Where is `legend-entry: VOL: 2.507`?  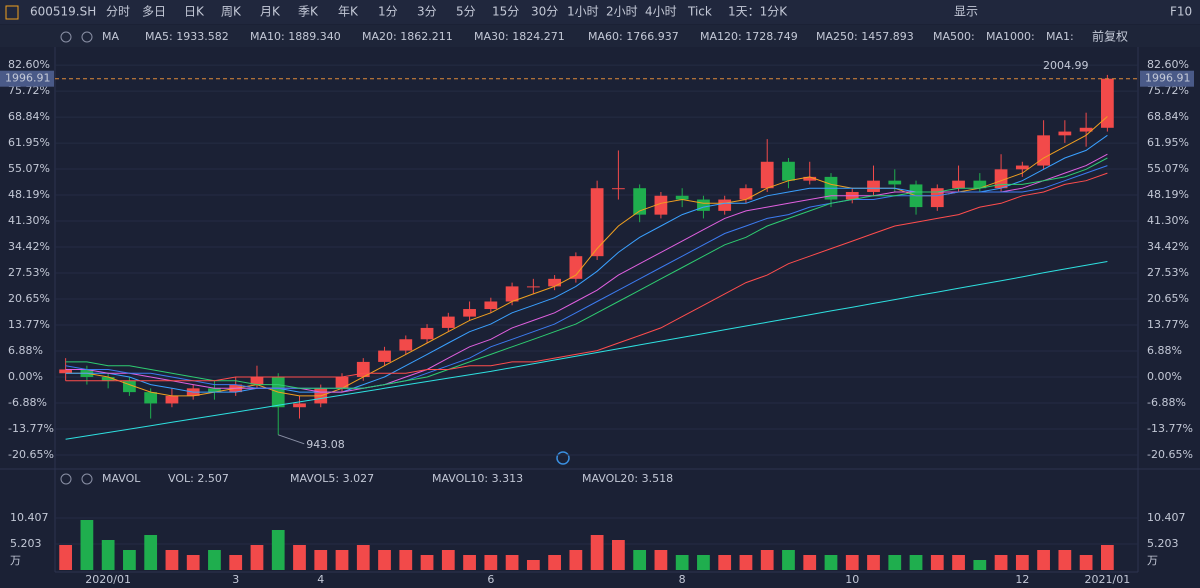
legend-entry: VOL: 2.507 is located at coordinates (198, 478).